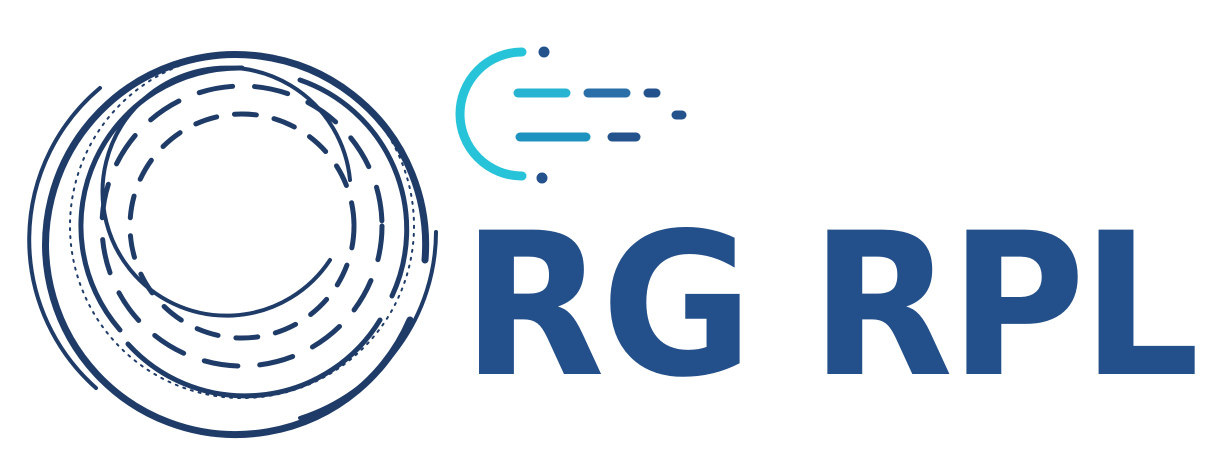 The width and height of the screenshot is (1216, 468). Describe the element at coordinates (544, 52) in the screenshot. I see `speed-dot-top` at that location.